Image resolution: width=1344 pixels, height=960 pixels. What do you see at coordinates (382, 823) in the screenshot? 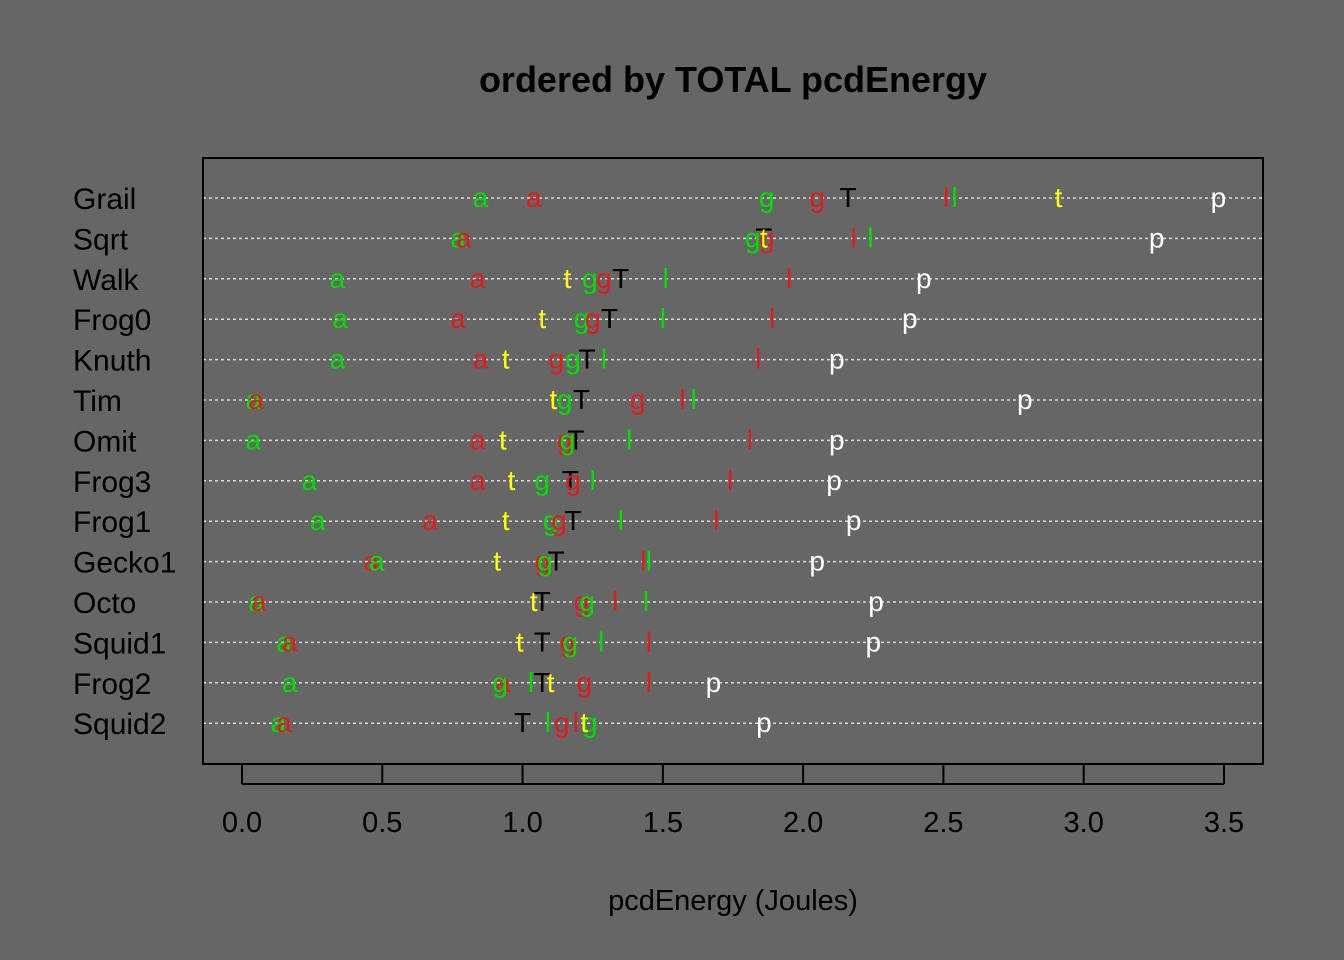
I see `x-tick-label: 0.5` at bounding box center [382, 823].